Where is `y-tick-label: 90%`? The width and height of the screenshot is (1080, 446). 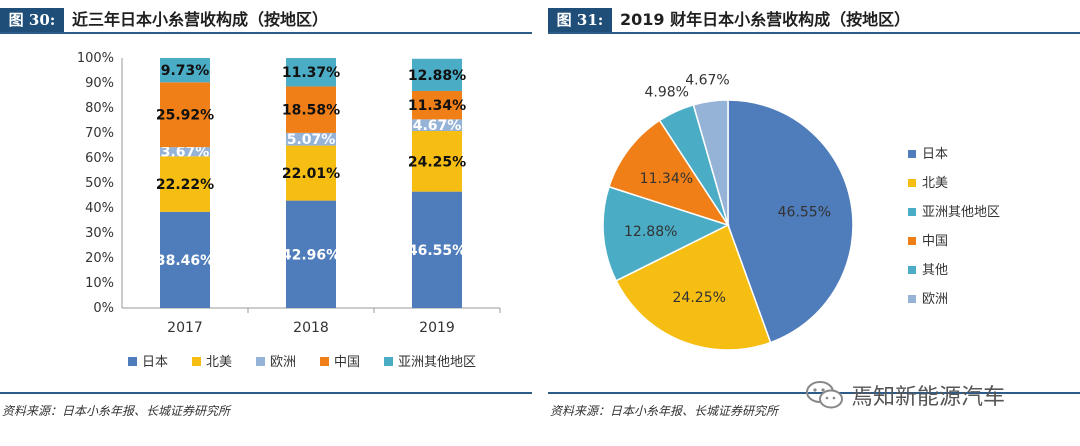
y-tick-label: 90% is located at coordinates (99, 83).